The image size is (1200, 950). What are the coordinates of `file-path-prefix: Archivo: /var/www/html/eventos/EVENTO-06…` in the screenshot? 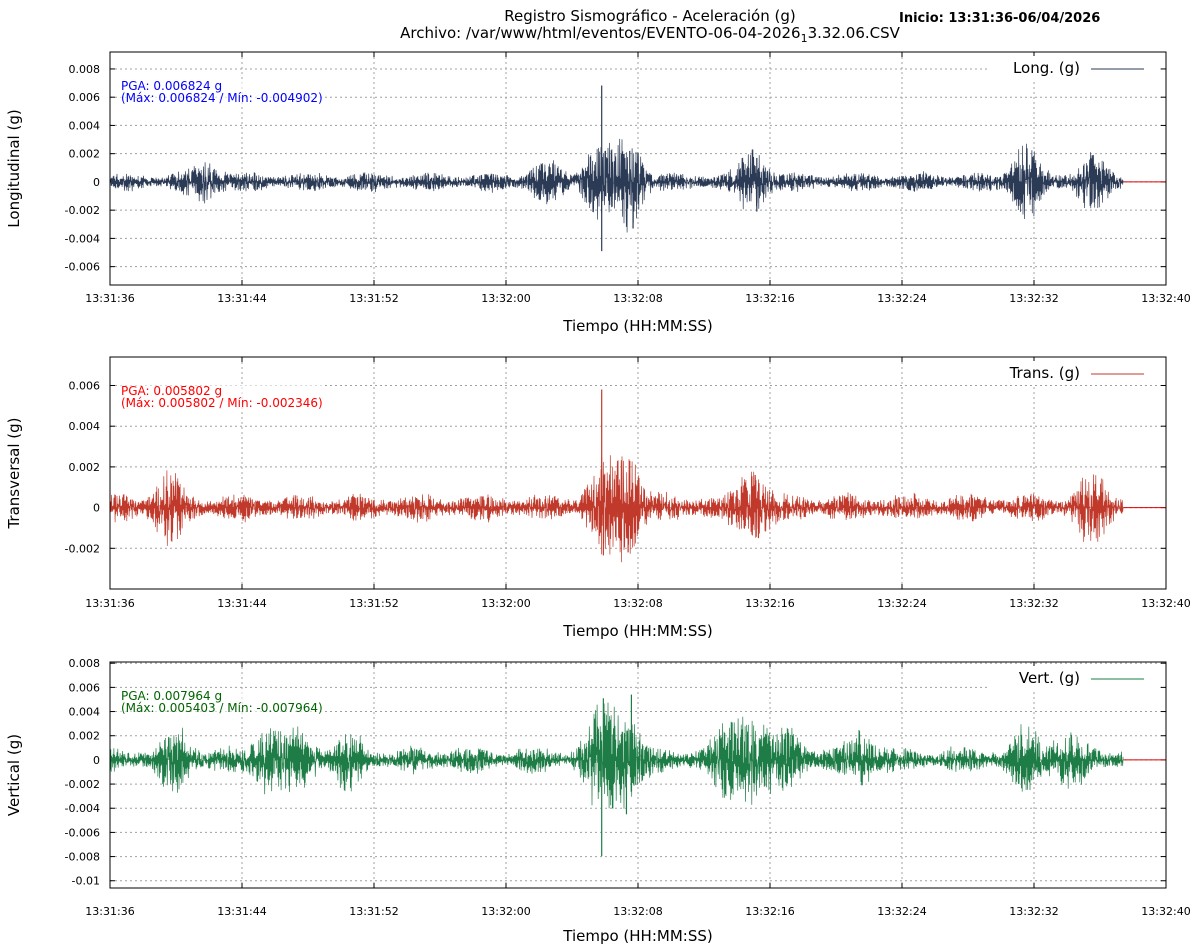 It's located at (600, 33).